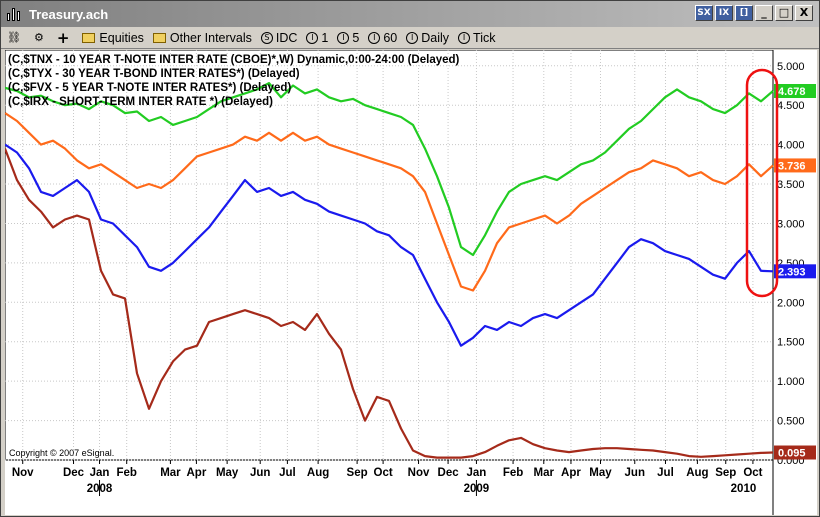 The height and width of the screenshot is (517, 820). I want to click on year-label: 2009, so click(477, 489).